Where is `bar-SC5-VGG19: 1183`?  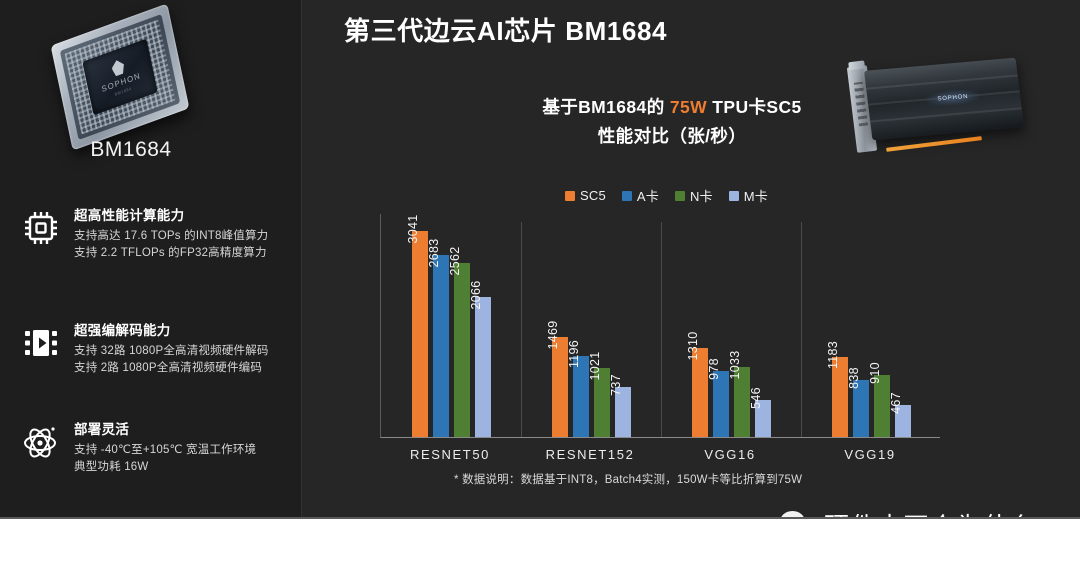
bar-SC5-VGG19: 1183 is located at coordinates (837, 325).